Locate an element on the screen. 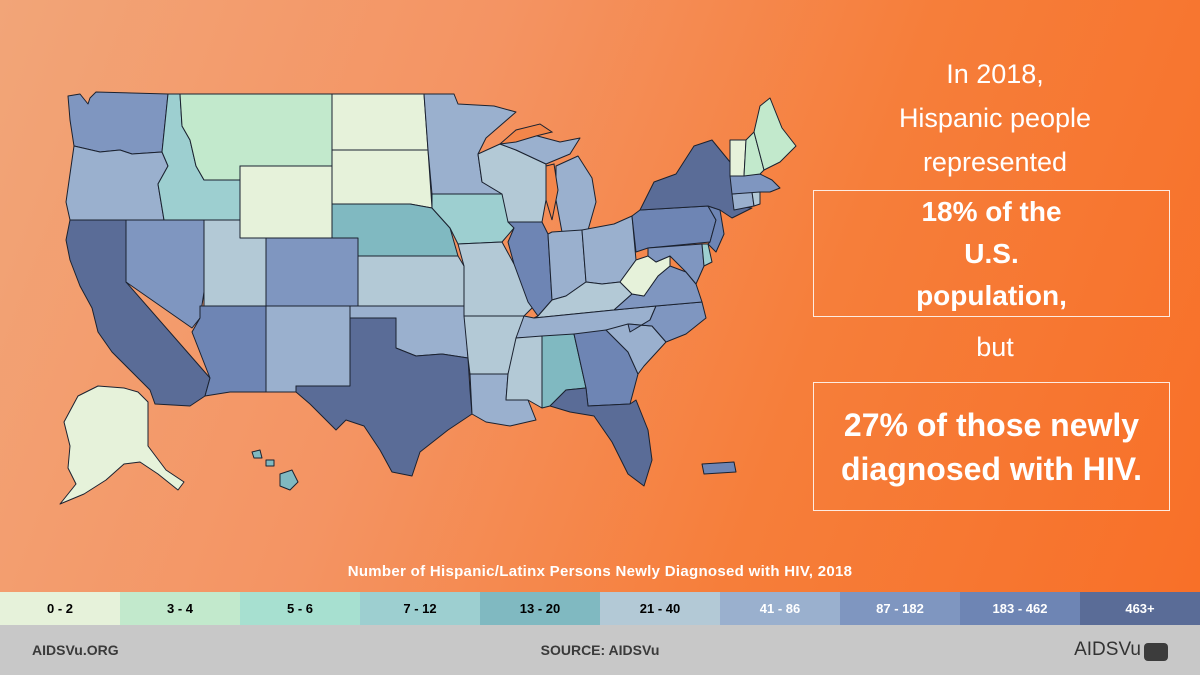 The height and width of the screenshot is (675, 1200). logo-text: AIDSVu is located at coordinates (1107, 649).